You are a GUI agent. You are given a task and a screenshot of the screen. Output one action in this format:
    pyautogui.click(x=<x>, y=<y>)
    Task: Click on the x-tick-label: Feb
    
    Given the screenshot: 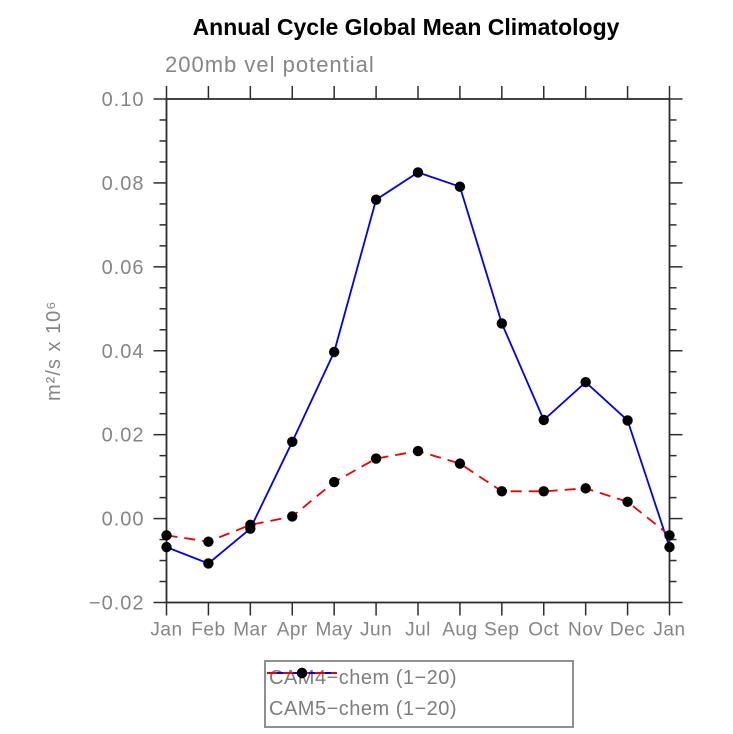 What is the action you would take?
    pyautogui.click(x=208, y=630)
    